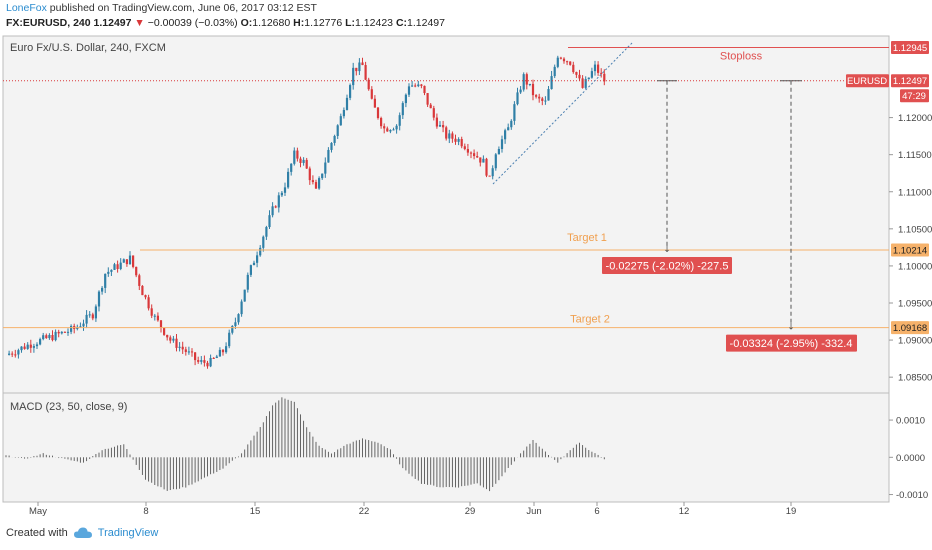 The height and width of the screenshot is (550, 932). Describe the element at coordinates (563, 113) in the screenshot. I see `trend-line` at that location.